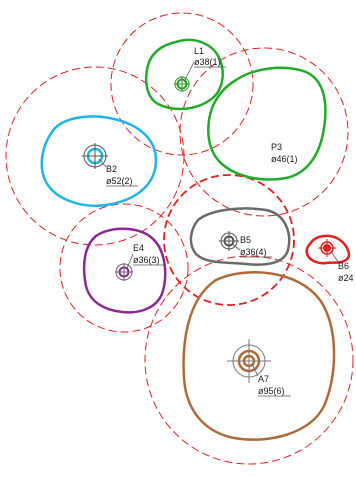 The image size is (356, 477). What do you see at coordinates (284, 159) in the screenshot?
I see `label-spec-p3: ø46(1)` at bounding box center [284, 159].